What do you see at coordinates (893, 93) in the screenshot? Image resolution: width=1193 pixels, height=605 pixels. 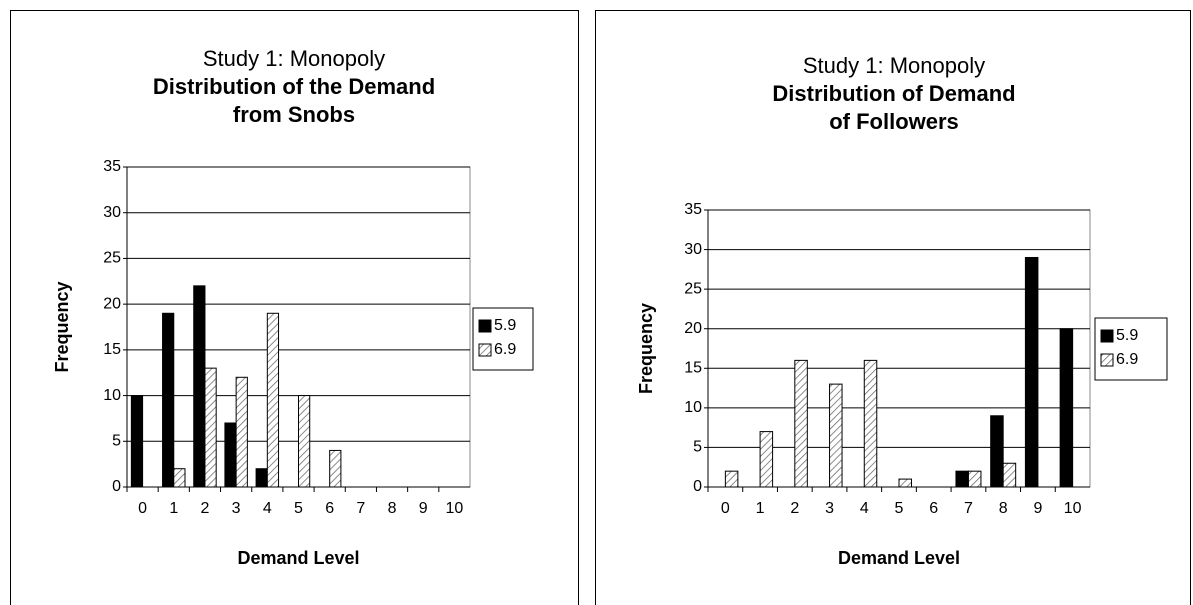 I see `chart-subtitle: Distribution of Demand` at bounding box center [893, 93].